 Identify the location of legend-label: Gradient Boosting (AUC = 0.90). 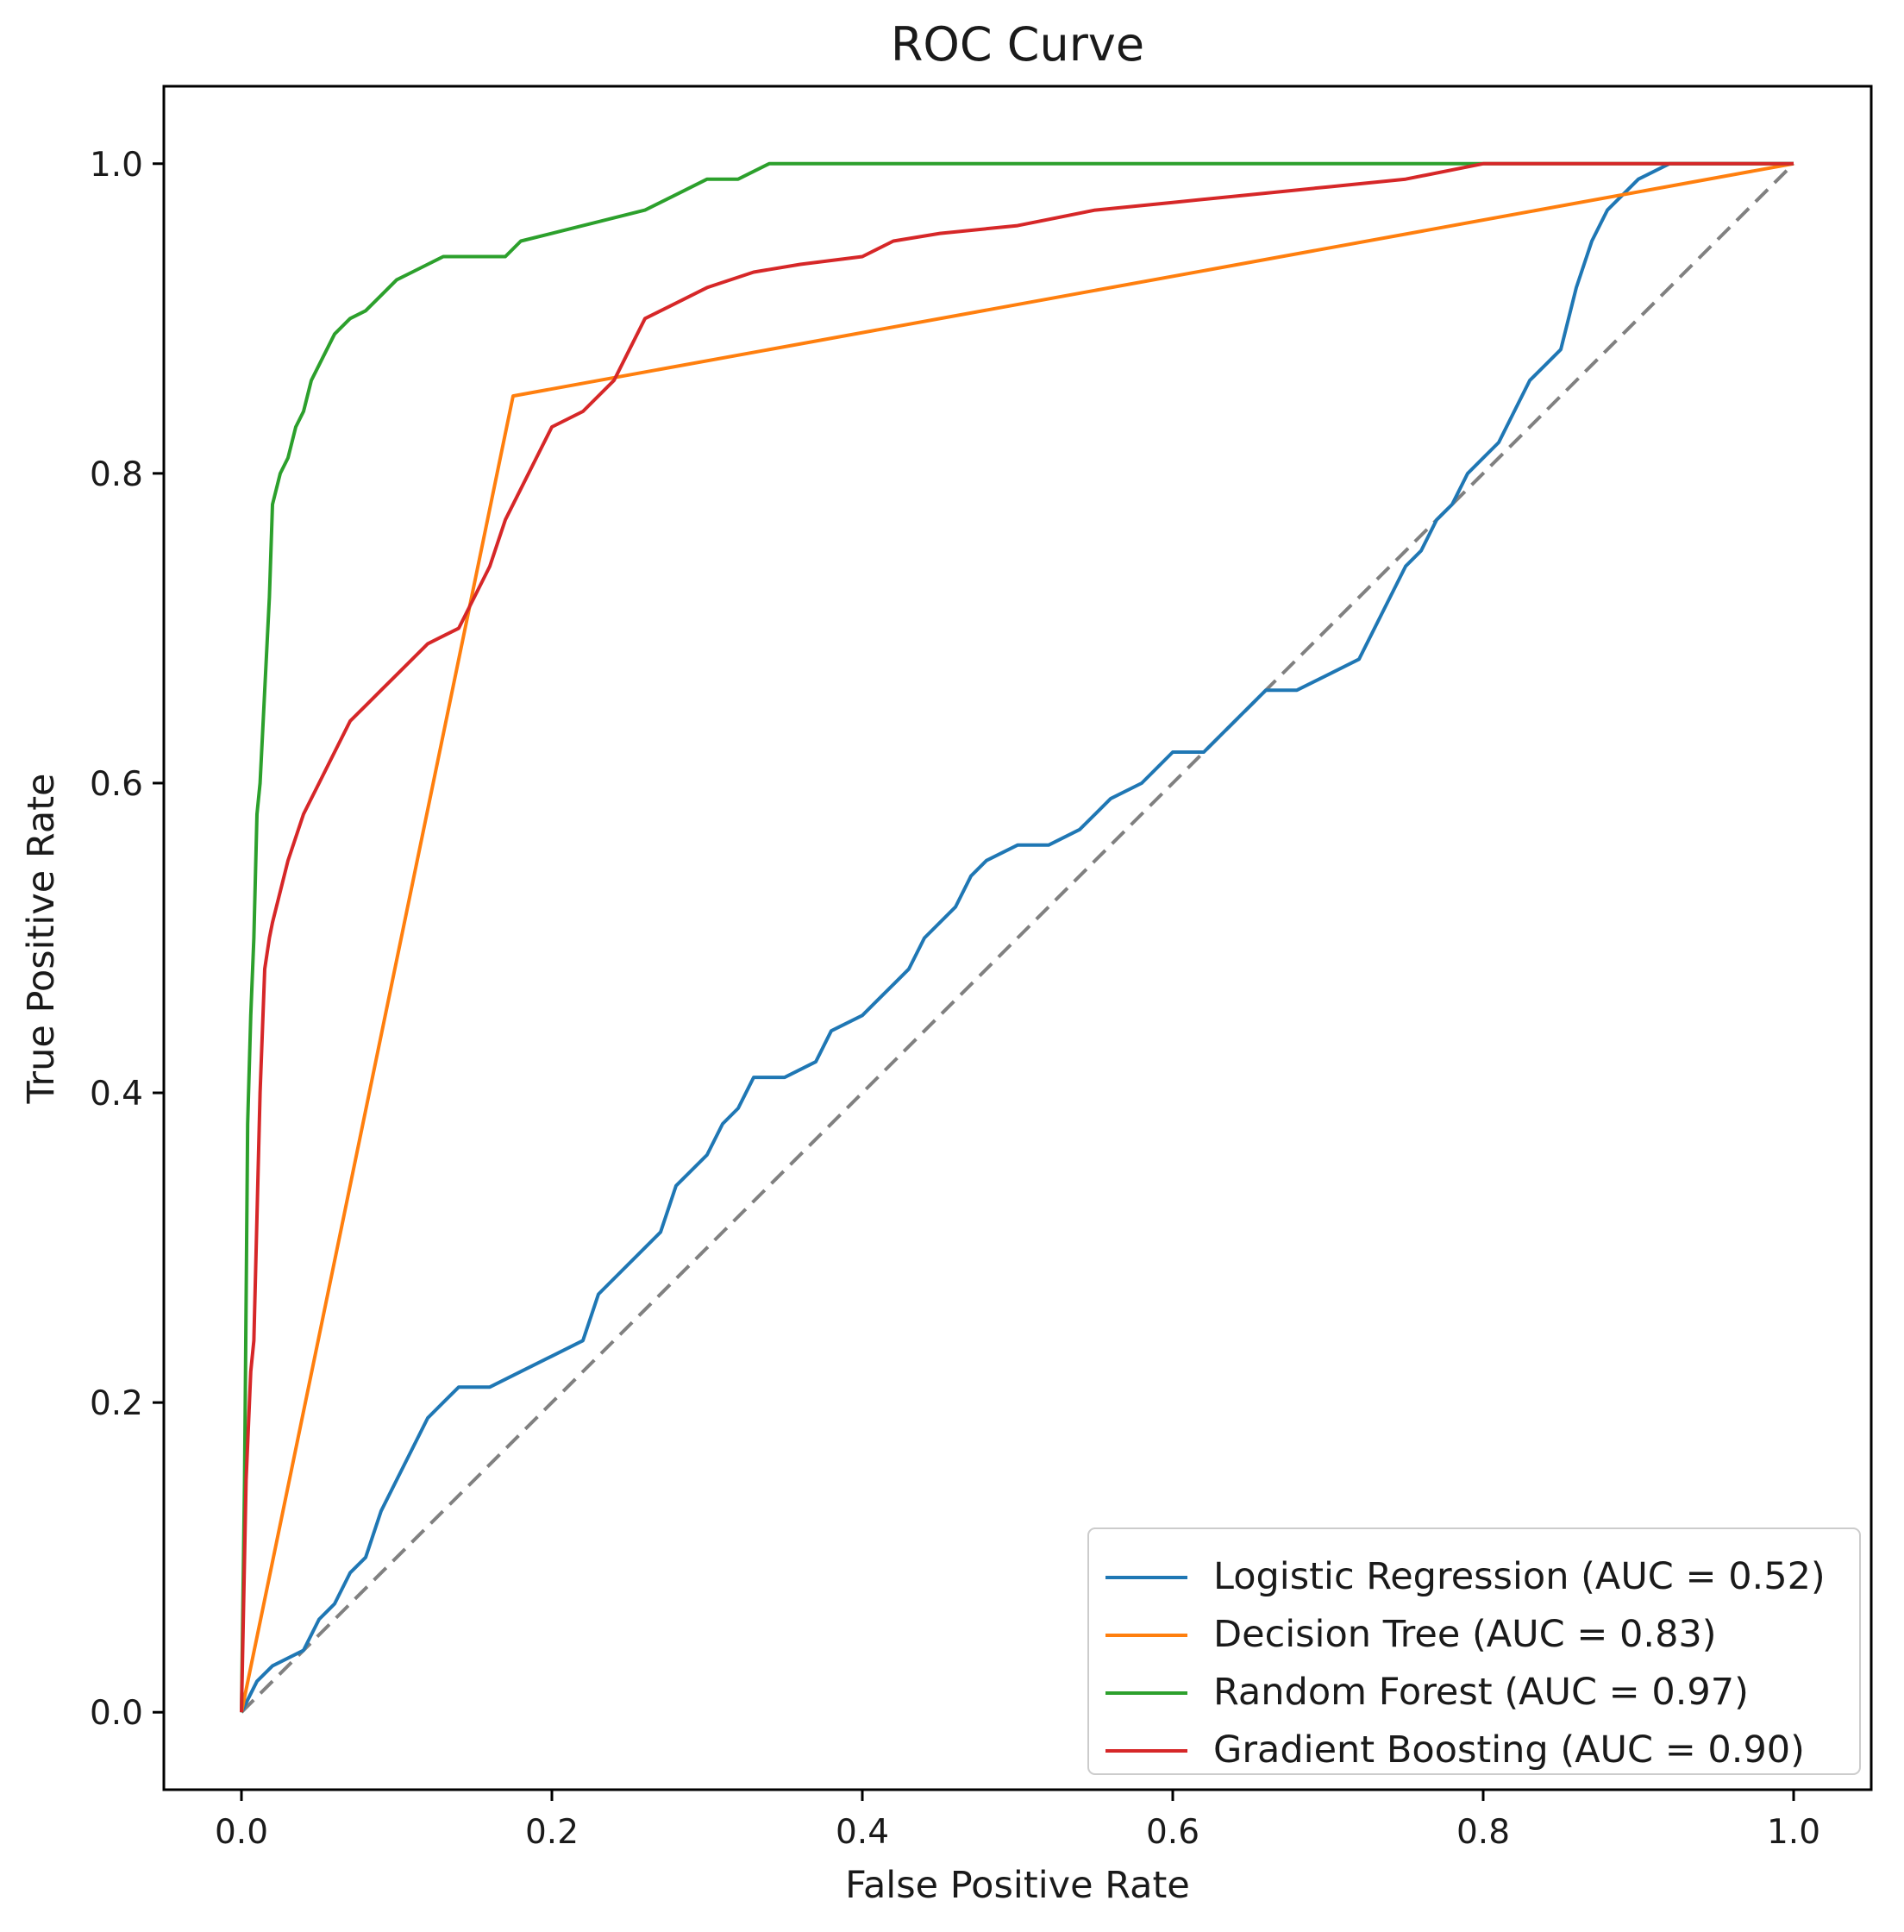
(1509, 1750).